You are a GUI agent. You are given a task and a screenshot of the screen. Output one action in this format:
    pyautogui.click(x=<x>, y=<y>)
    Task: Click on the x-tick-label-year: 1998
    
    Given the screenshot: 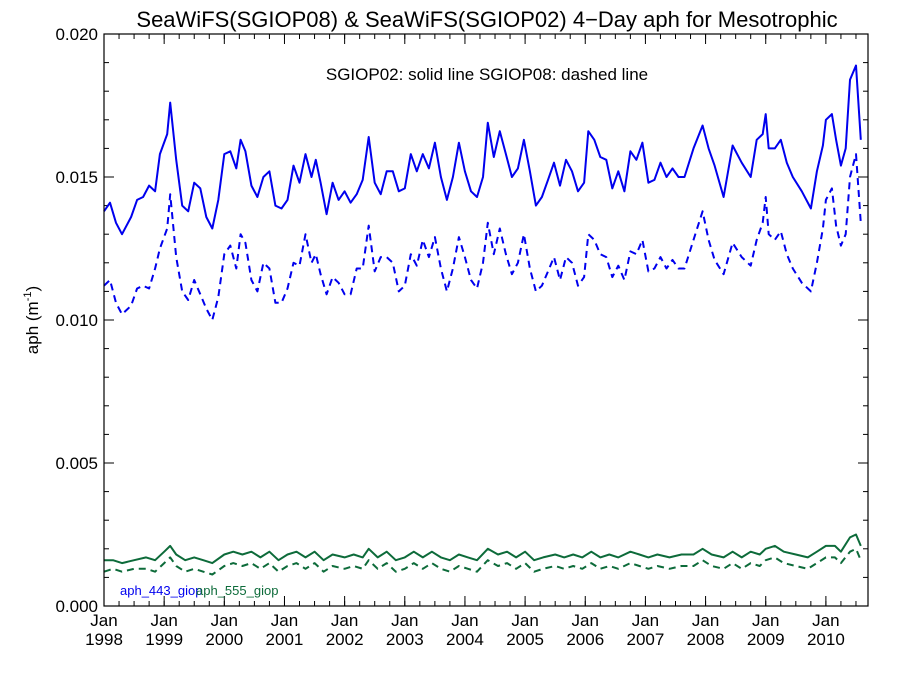 What is the action you would take?
    pyautogui.click(x=104, y=639)
    